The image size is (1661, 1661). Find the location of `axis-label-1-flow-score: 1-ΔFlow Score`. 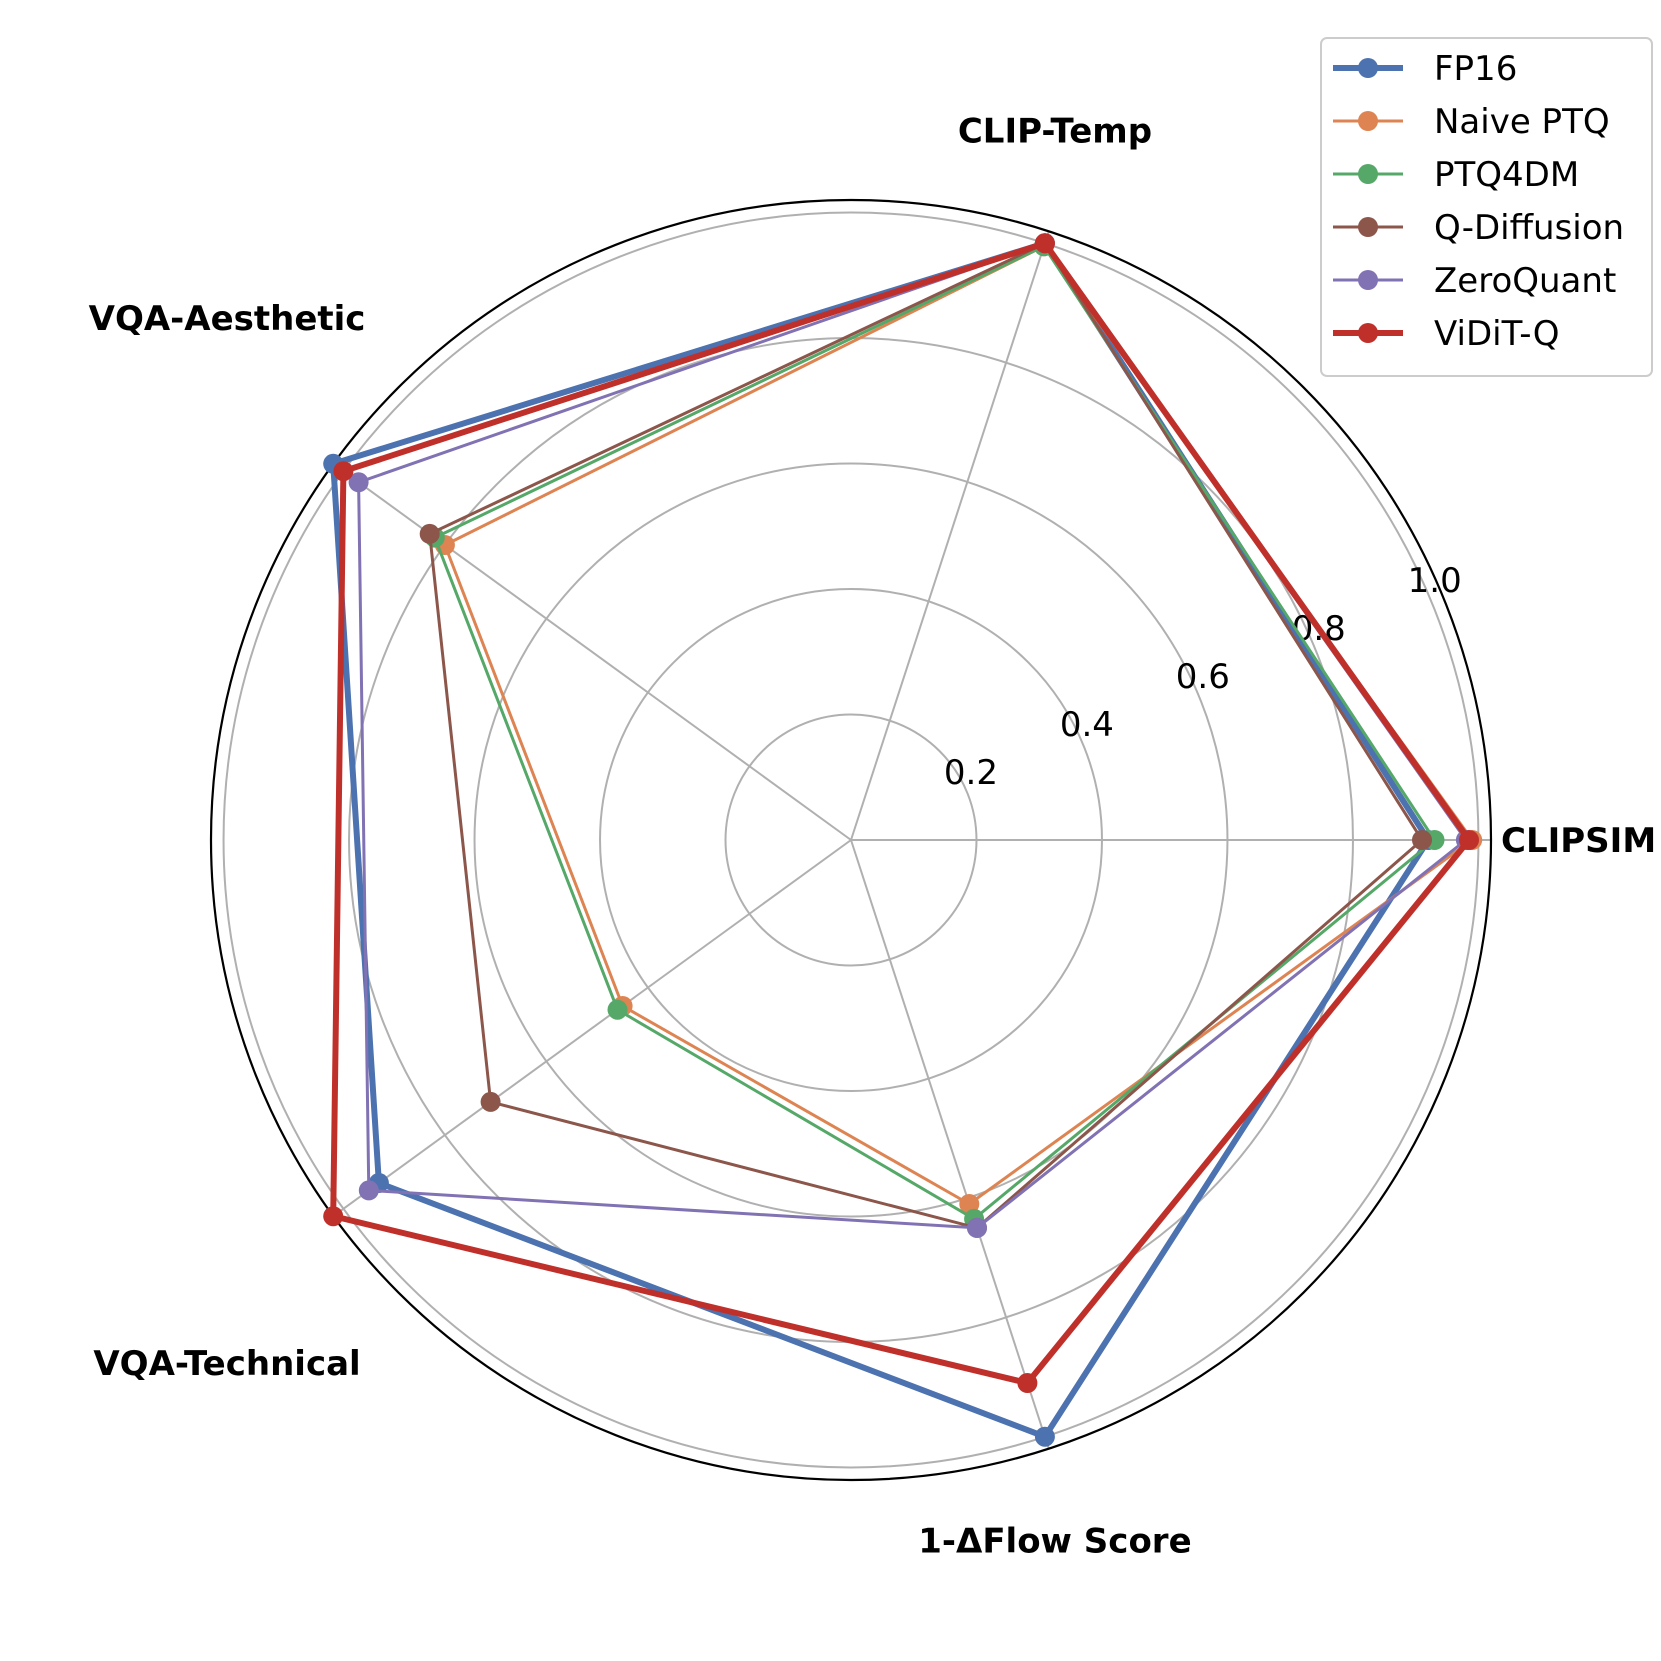

axis-label-1-flow-score: 1-ΔFlow Score is located at coordinates (1054, 1542).